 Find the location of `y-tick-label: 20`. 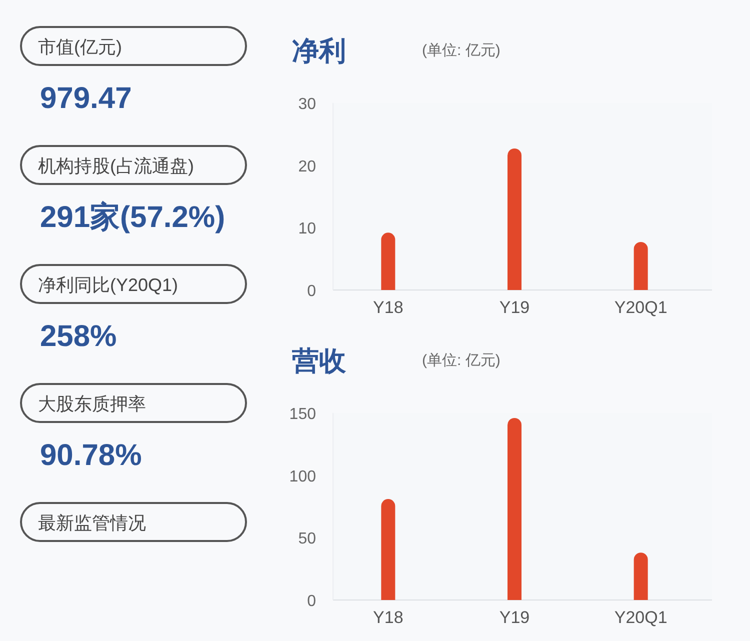

y-tick-label: 20 is located at coordinates (307, 167).